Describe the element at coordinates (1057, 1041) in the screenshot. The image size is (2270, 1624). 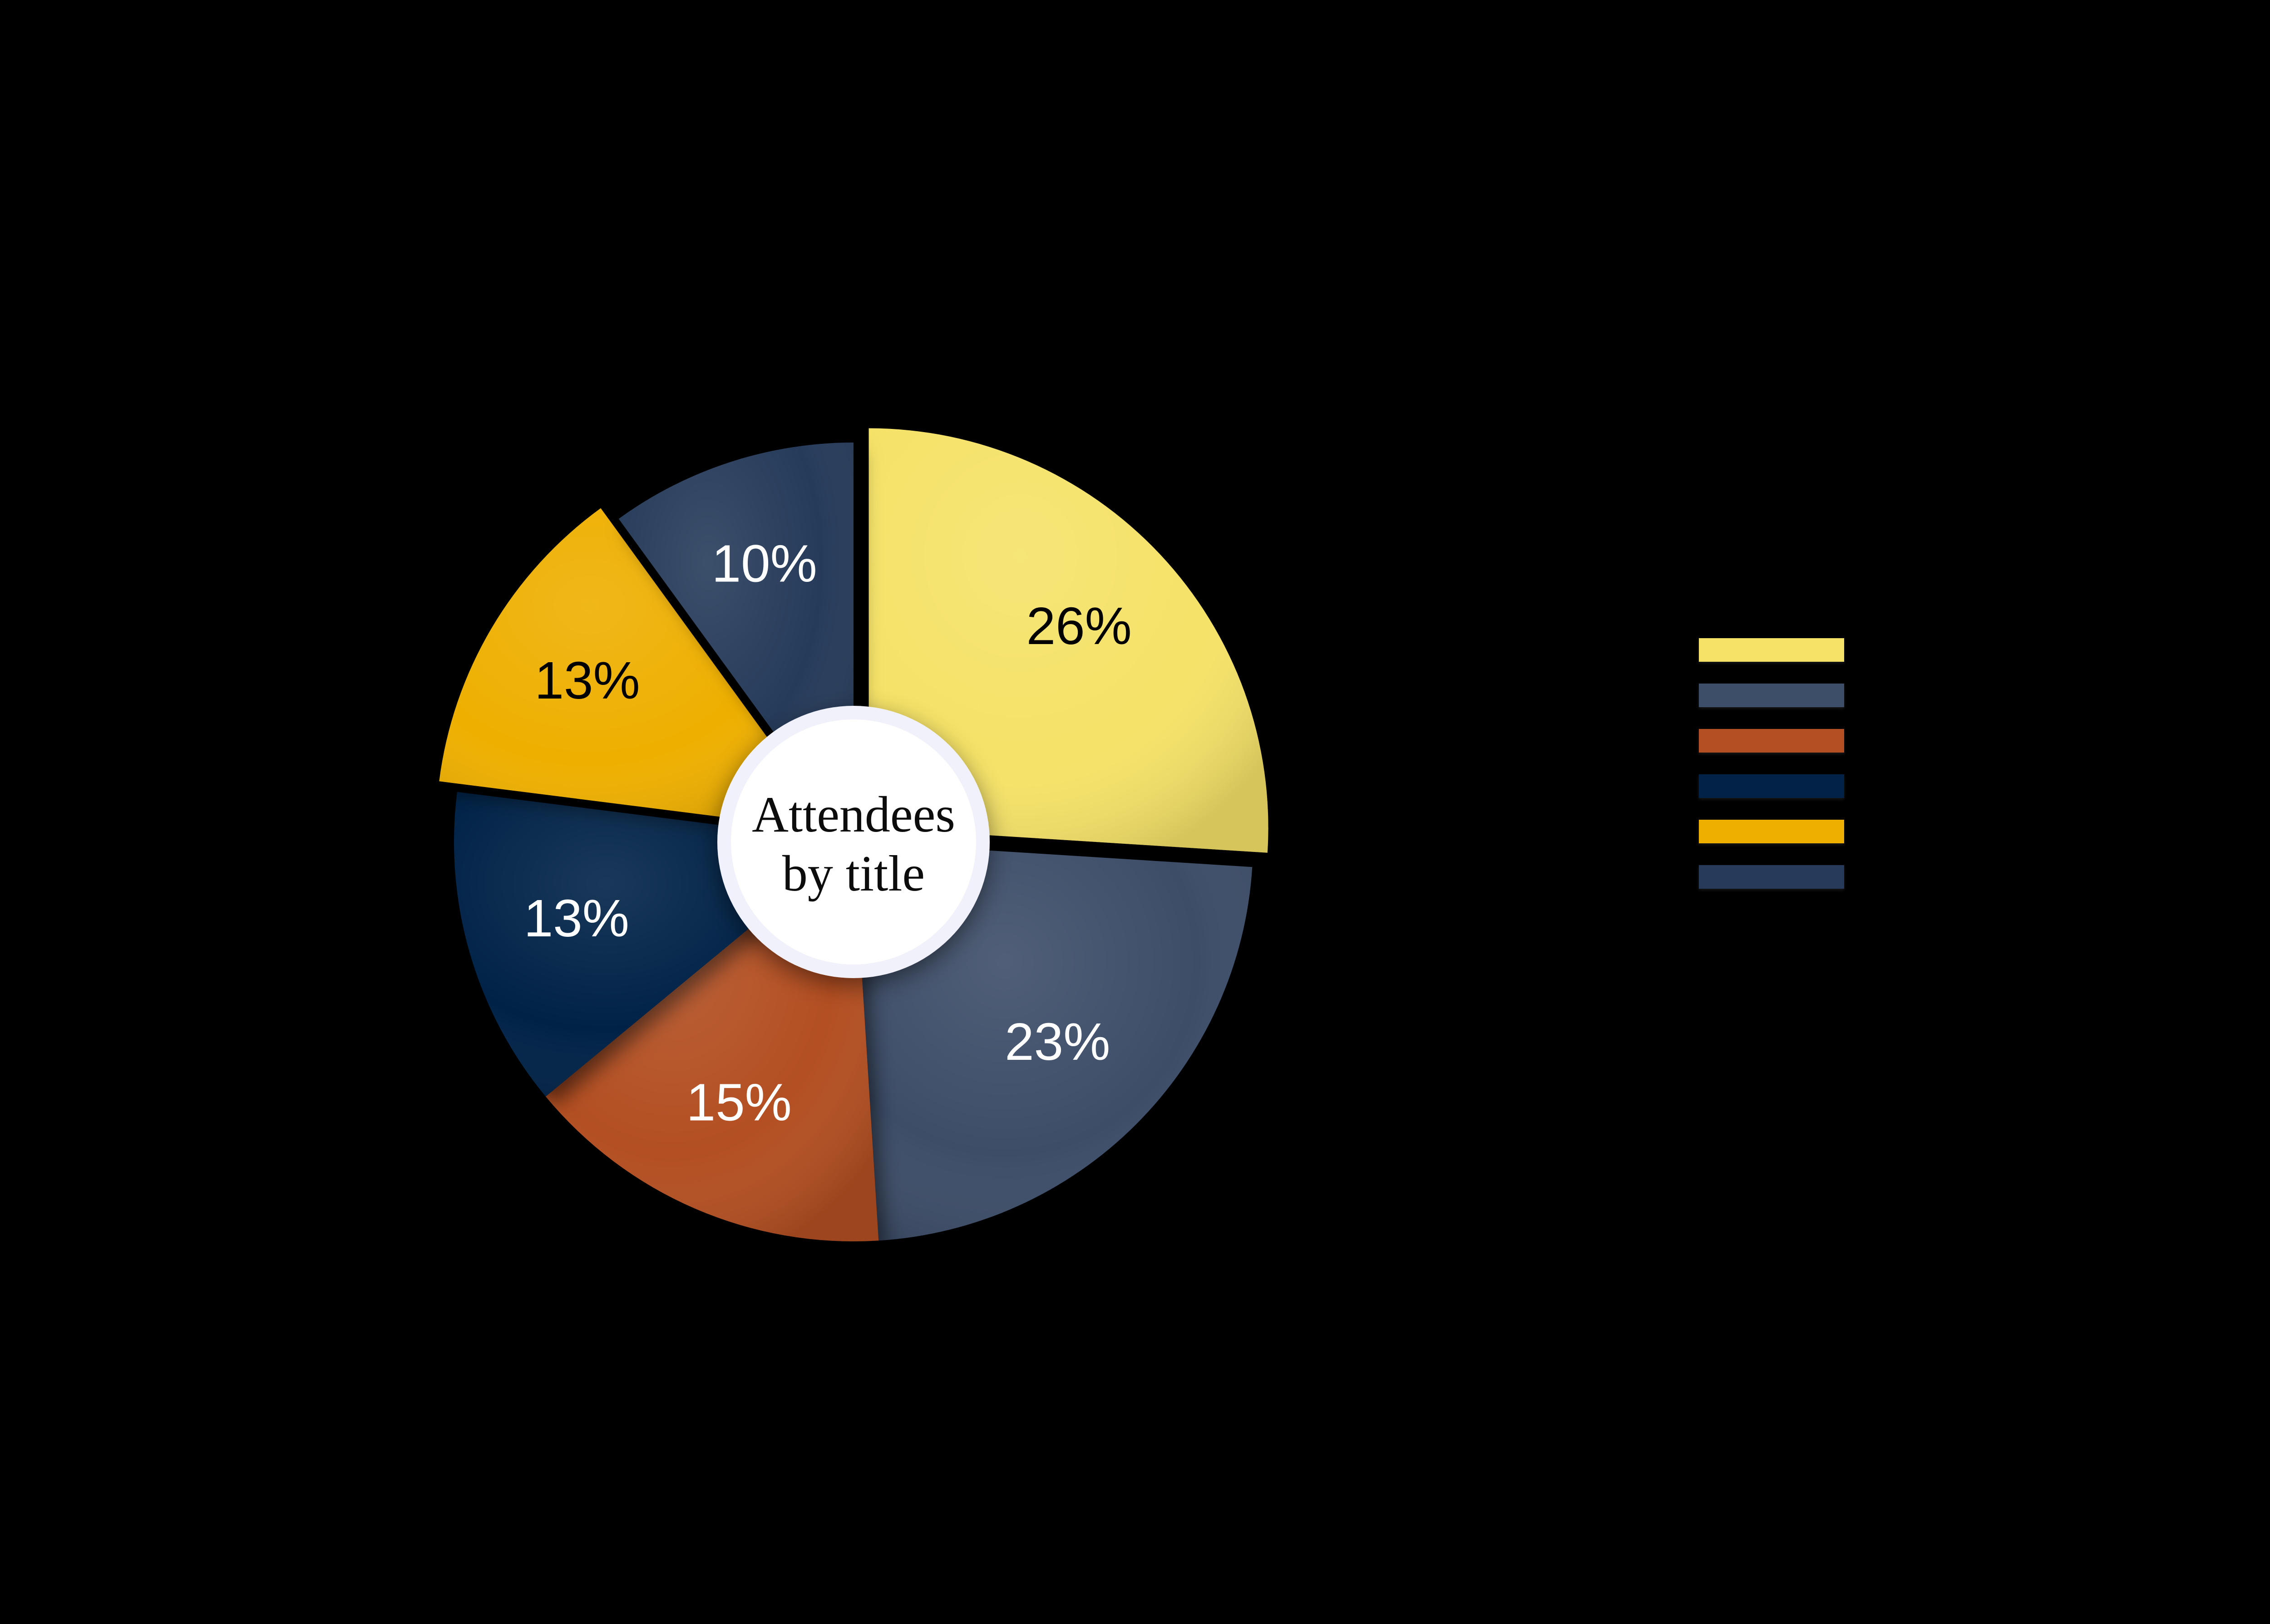
I see `slice-percent-label: 23%` at that location.